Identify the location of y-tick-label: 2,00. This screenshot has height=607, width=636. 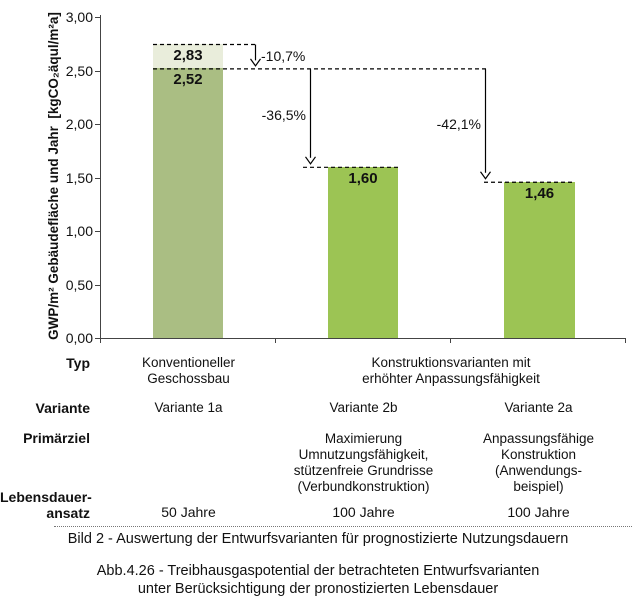
(79, 124).